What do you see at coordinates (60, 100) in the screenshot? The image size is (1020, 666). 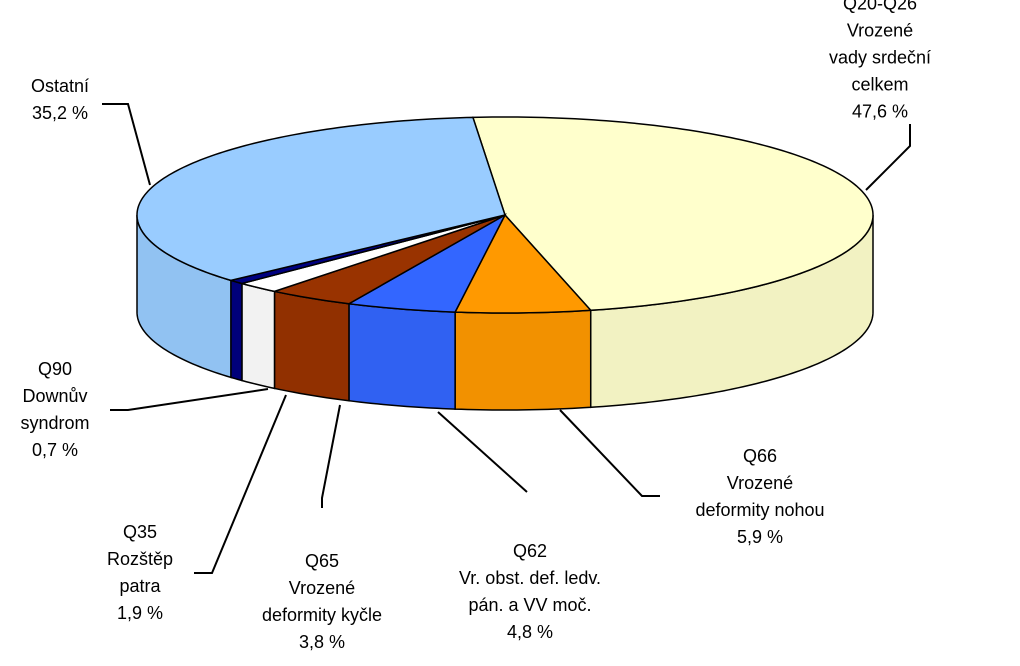 I see `slice-label: Ostatní 35,2 %` at bounding box center [60, 100].